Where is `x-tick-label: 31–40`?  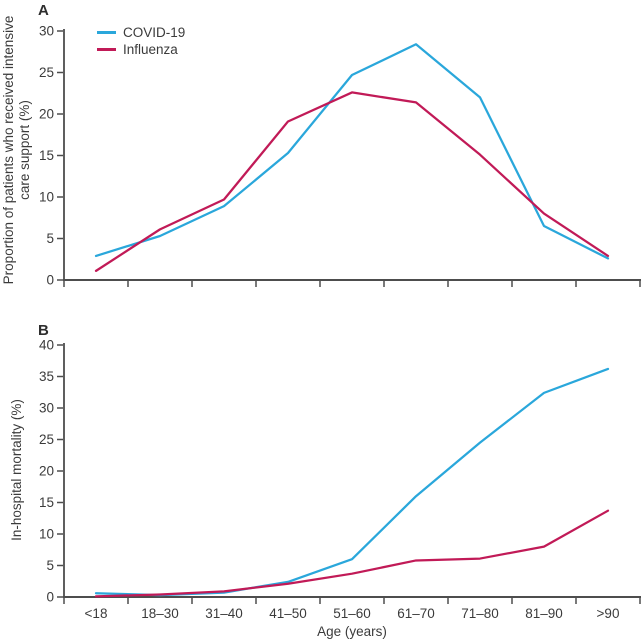 x-tick-label: 31–40 is located at coordinates (224, 613).